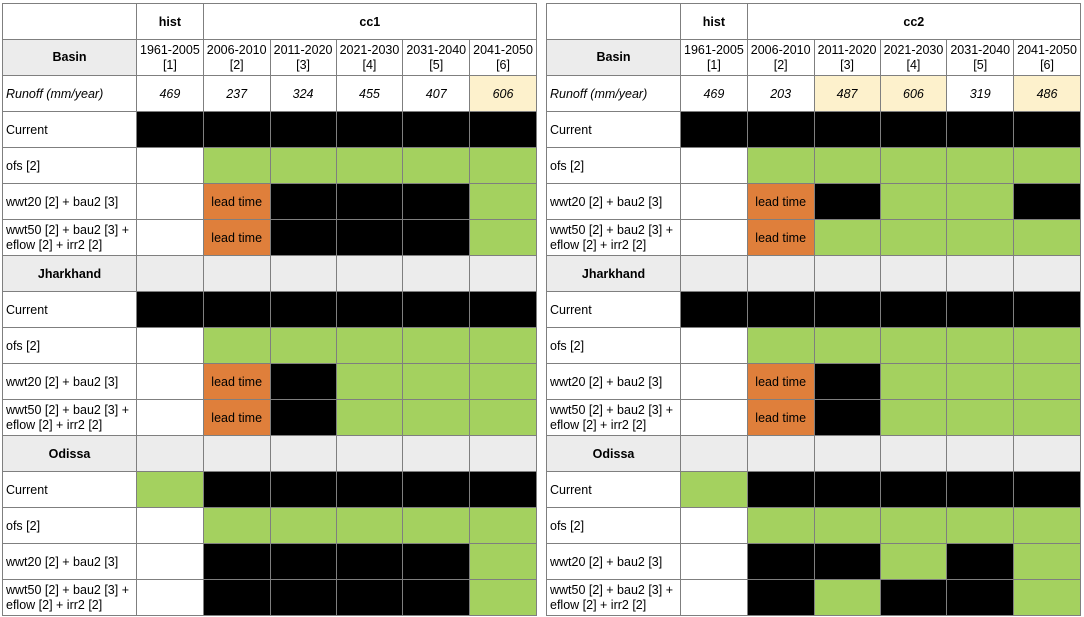 This screenshot has height=617, width=1084. I want to click on runoff-value: 324, so click(303, 93).